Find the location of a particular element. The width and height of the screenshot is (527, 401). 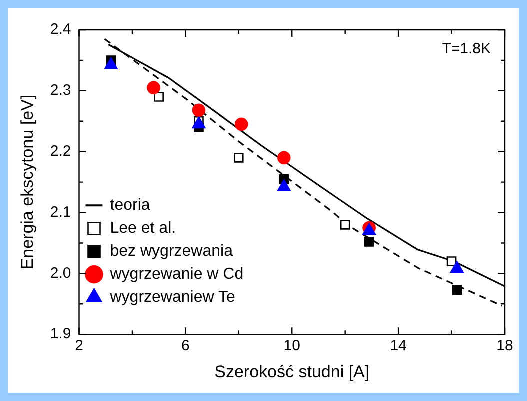

x-axis-title: Szerokość studni [A] is located at coordinates (292, 372).